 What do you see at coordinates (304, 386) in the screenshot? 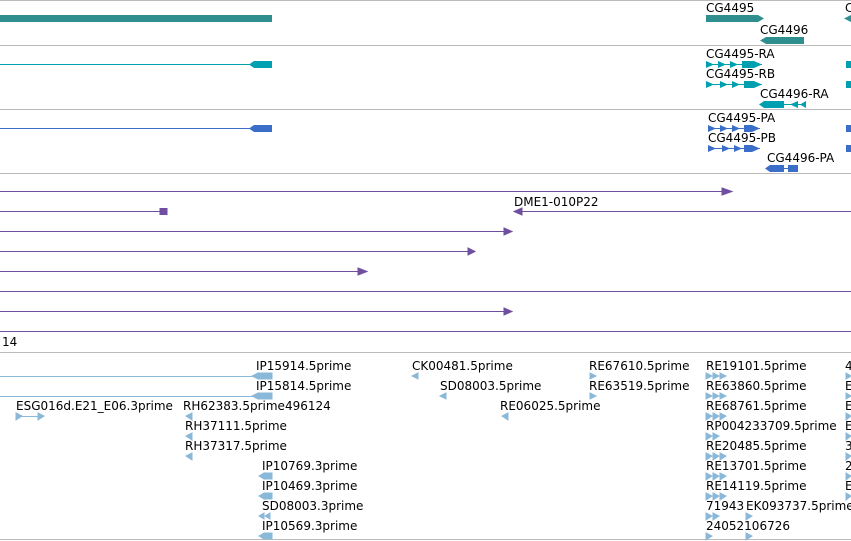
I see `est-label: IP15814.5prime` at bounding box center [304, 386].